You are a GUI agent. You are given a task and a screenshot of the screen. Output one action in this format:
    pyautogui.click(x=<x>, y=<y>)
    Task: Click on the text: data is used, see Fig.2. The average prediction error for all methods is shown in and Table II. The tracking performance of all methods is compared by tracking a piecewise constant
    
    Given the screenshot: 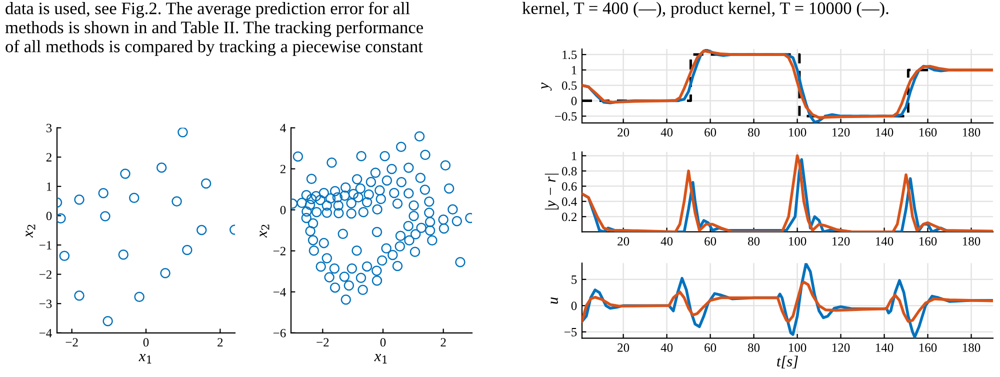 What is the action you would take?
    pyautogui.click(x=214, y=29)
    